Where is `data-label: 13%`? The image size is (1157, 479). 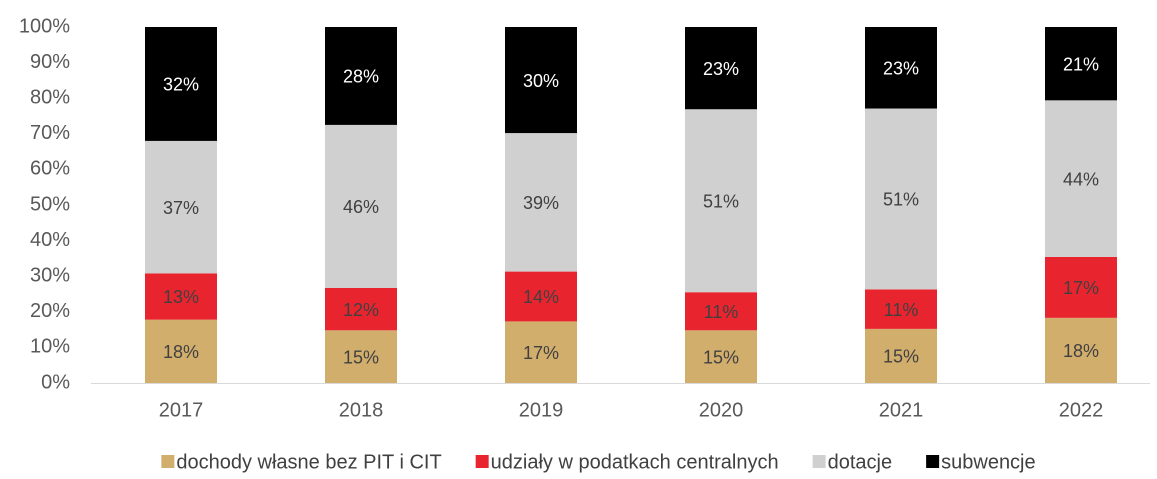 data-label: 13% is located at coordinates (181, 297).